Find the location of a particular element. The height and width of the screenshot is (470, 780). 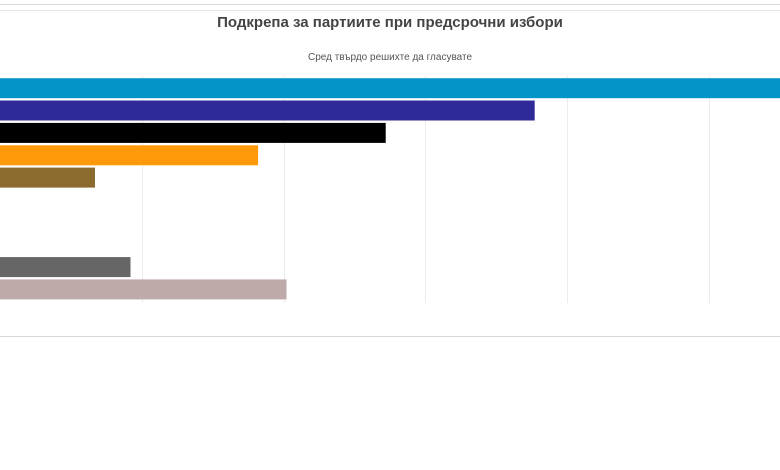

chart-subtitle: Сред твърдо решихте да гласувате is located at coordinates (390, 57).